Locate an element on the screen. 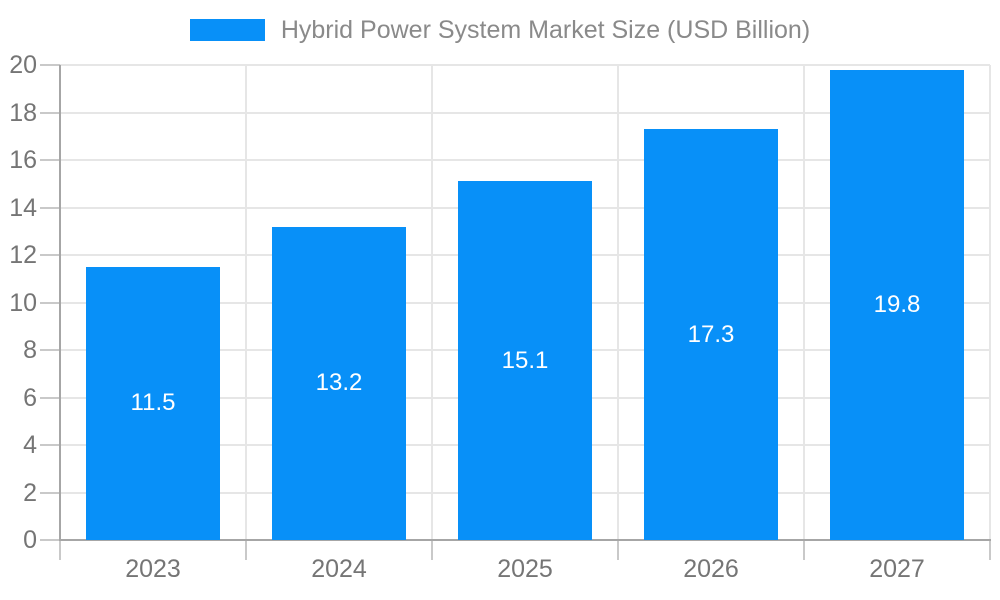  bar-value-label: 15.1 is located at coordinates (525, 360).